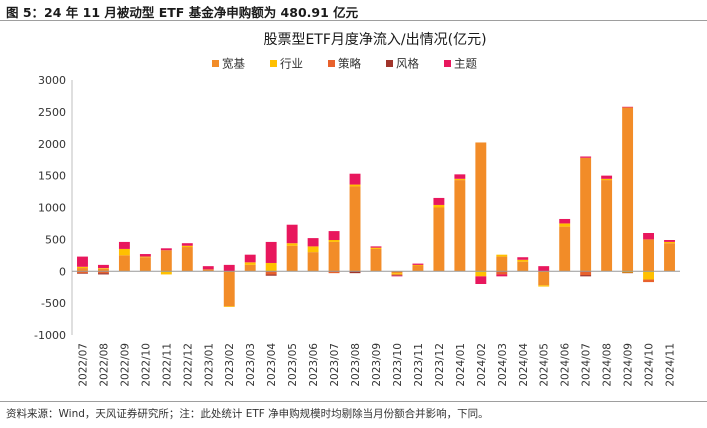  Describe the element at coordinates (53, 303) in the screenshot. I see `y-tick-label: -500` at that location.